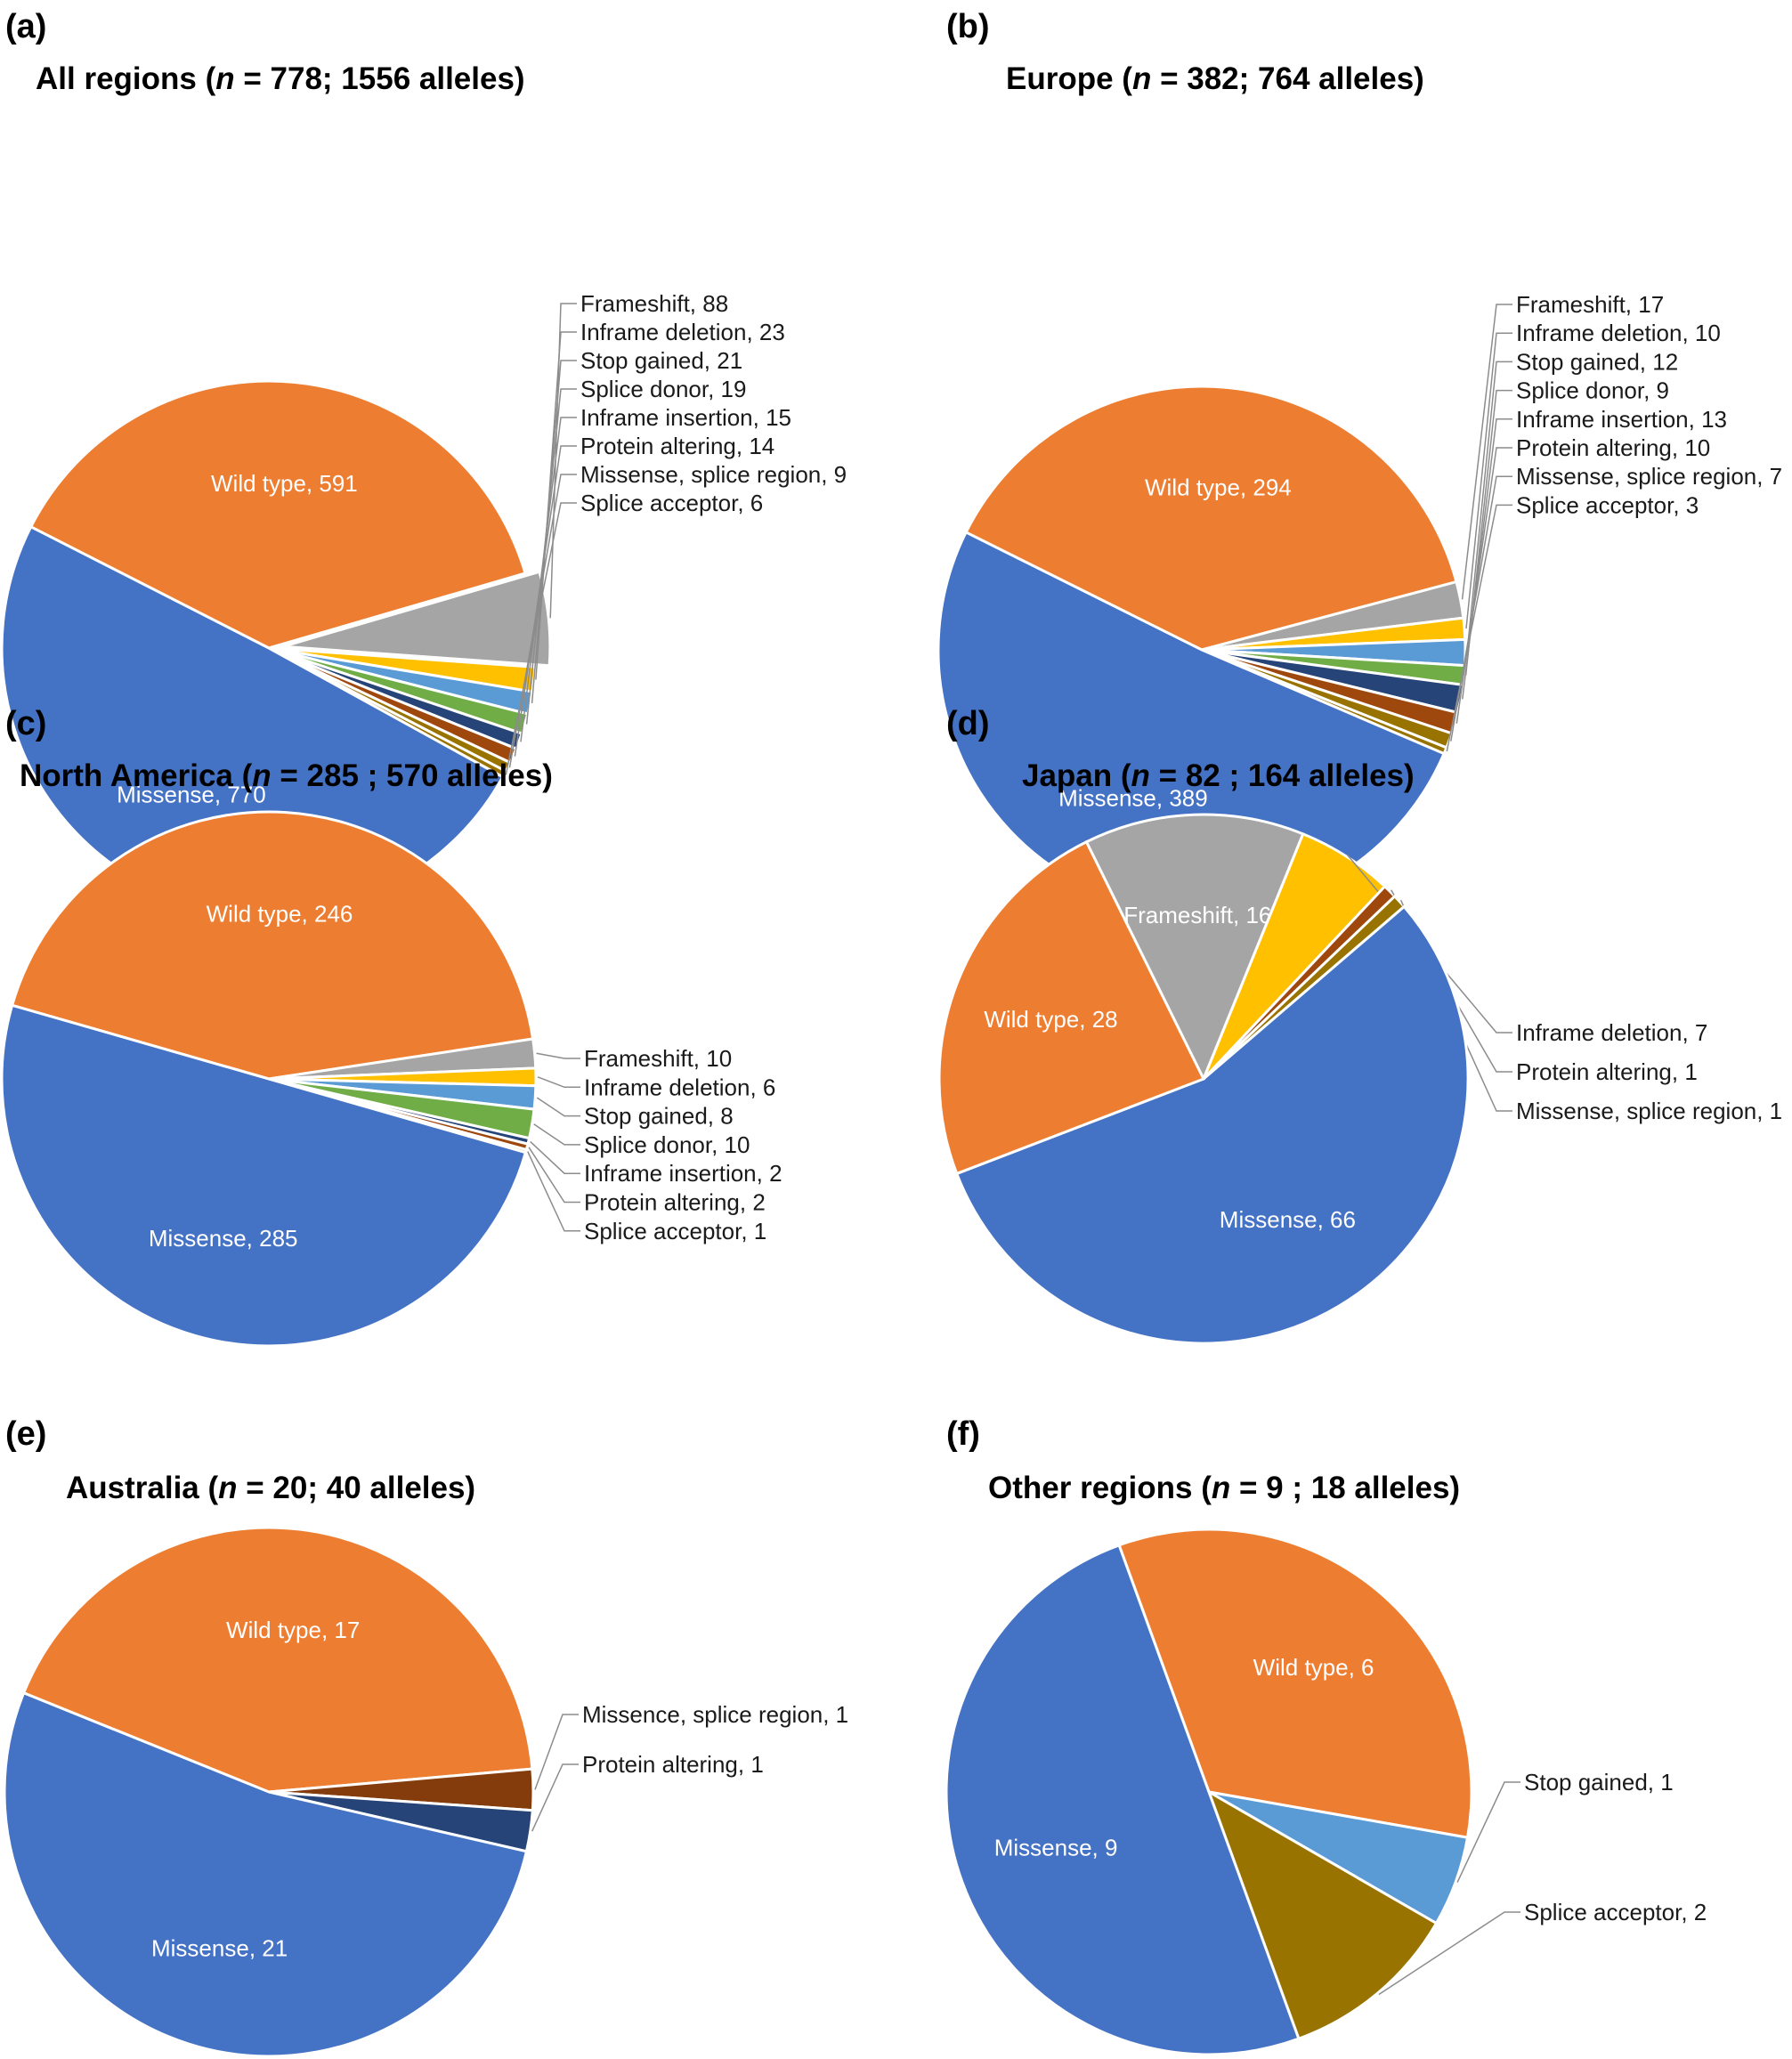 The height and width of the screenshot is (2059, 1792). I want to click on data-label: Stop gained, 21, so click(661, 360).